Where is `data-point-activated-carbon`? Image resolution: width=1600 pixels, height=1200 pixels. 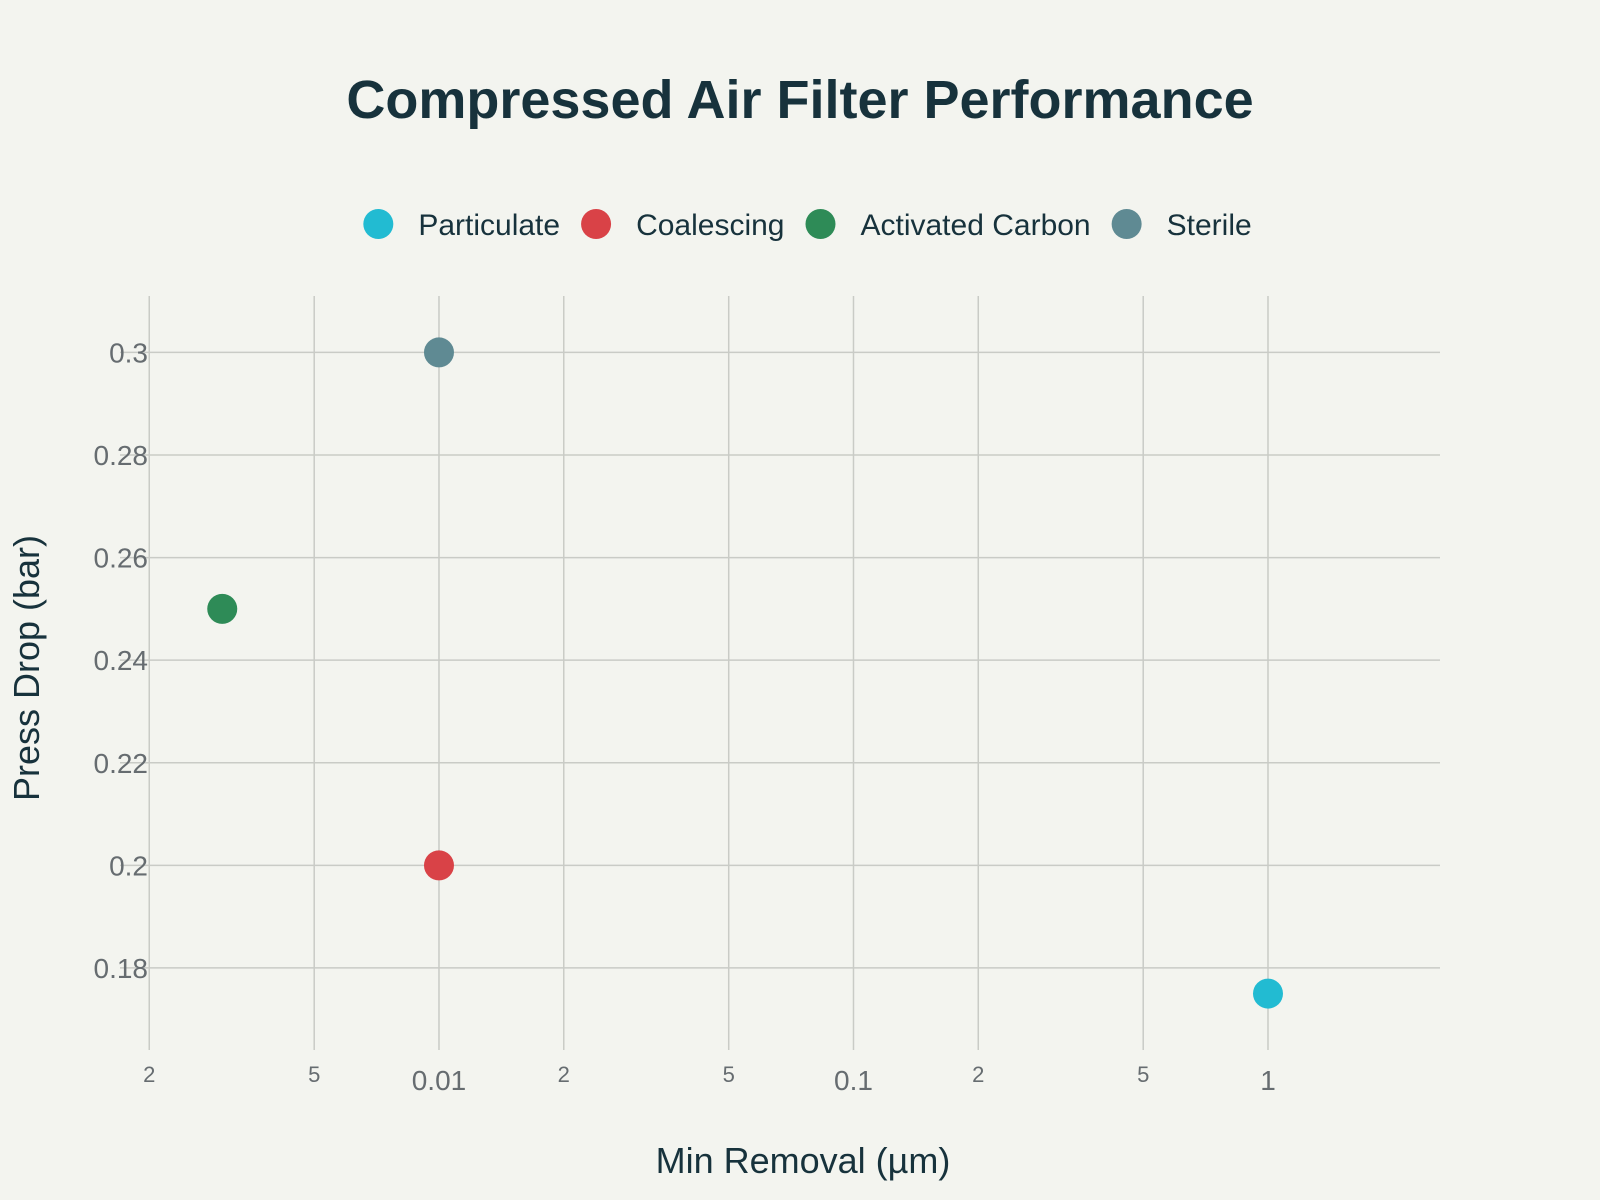 data-point-activated-carbon is located at coordinates (222, 608).